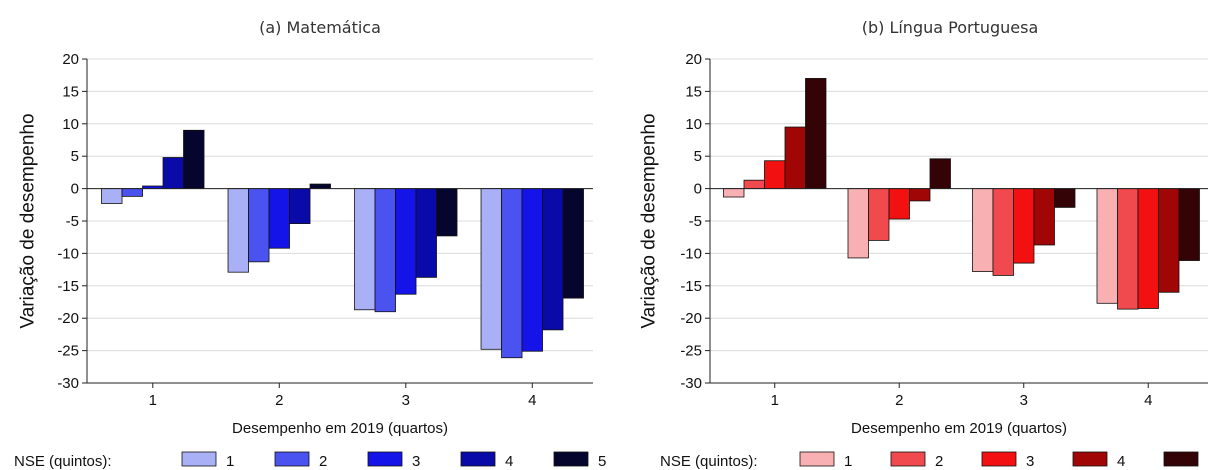  Describe the element at coordinates (602, 461) in the screenshot. I see `legend-label: 5` at that location.